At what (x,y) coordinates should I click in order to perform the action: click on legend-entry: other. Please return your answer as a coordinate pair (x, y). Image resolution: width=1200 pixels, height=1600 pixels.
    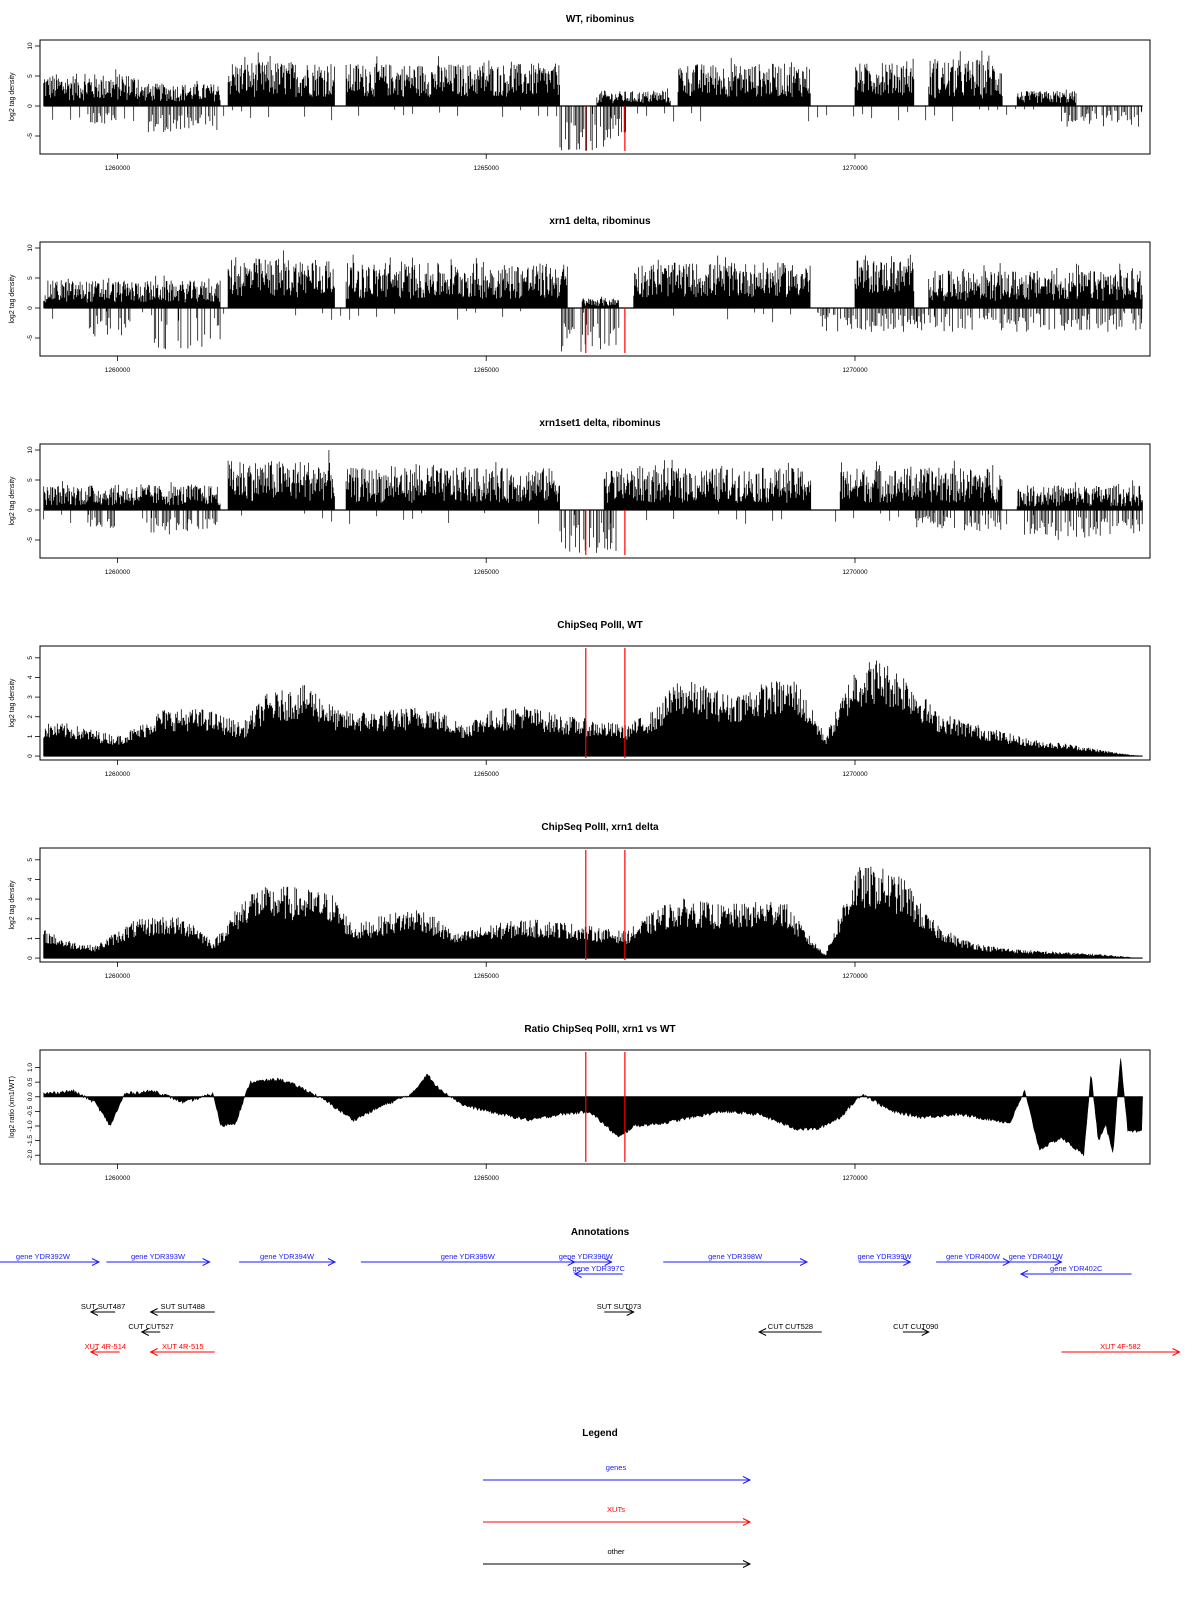
    Looking at the image, I should click on (617, 1557).